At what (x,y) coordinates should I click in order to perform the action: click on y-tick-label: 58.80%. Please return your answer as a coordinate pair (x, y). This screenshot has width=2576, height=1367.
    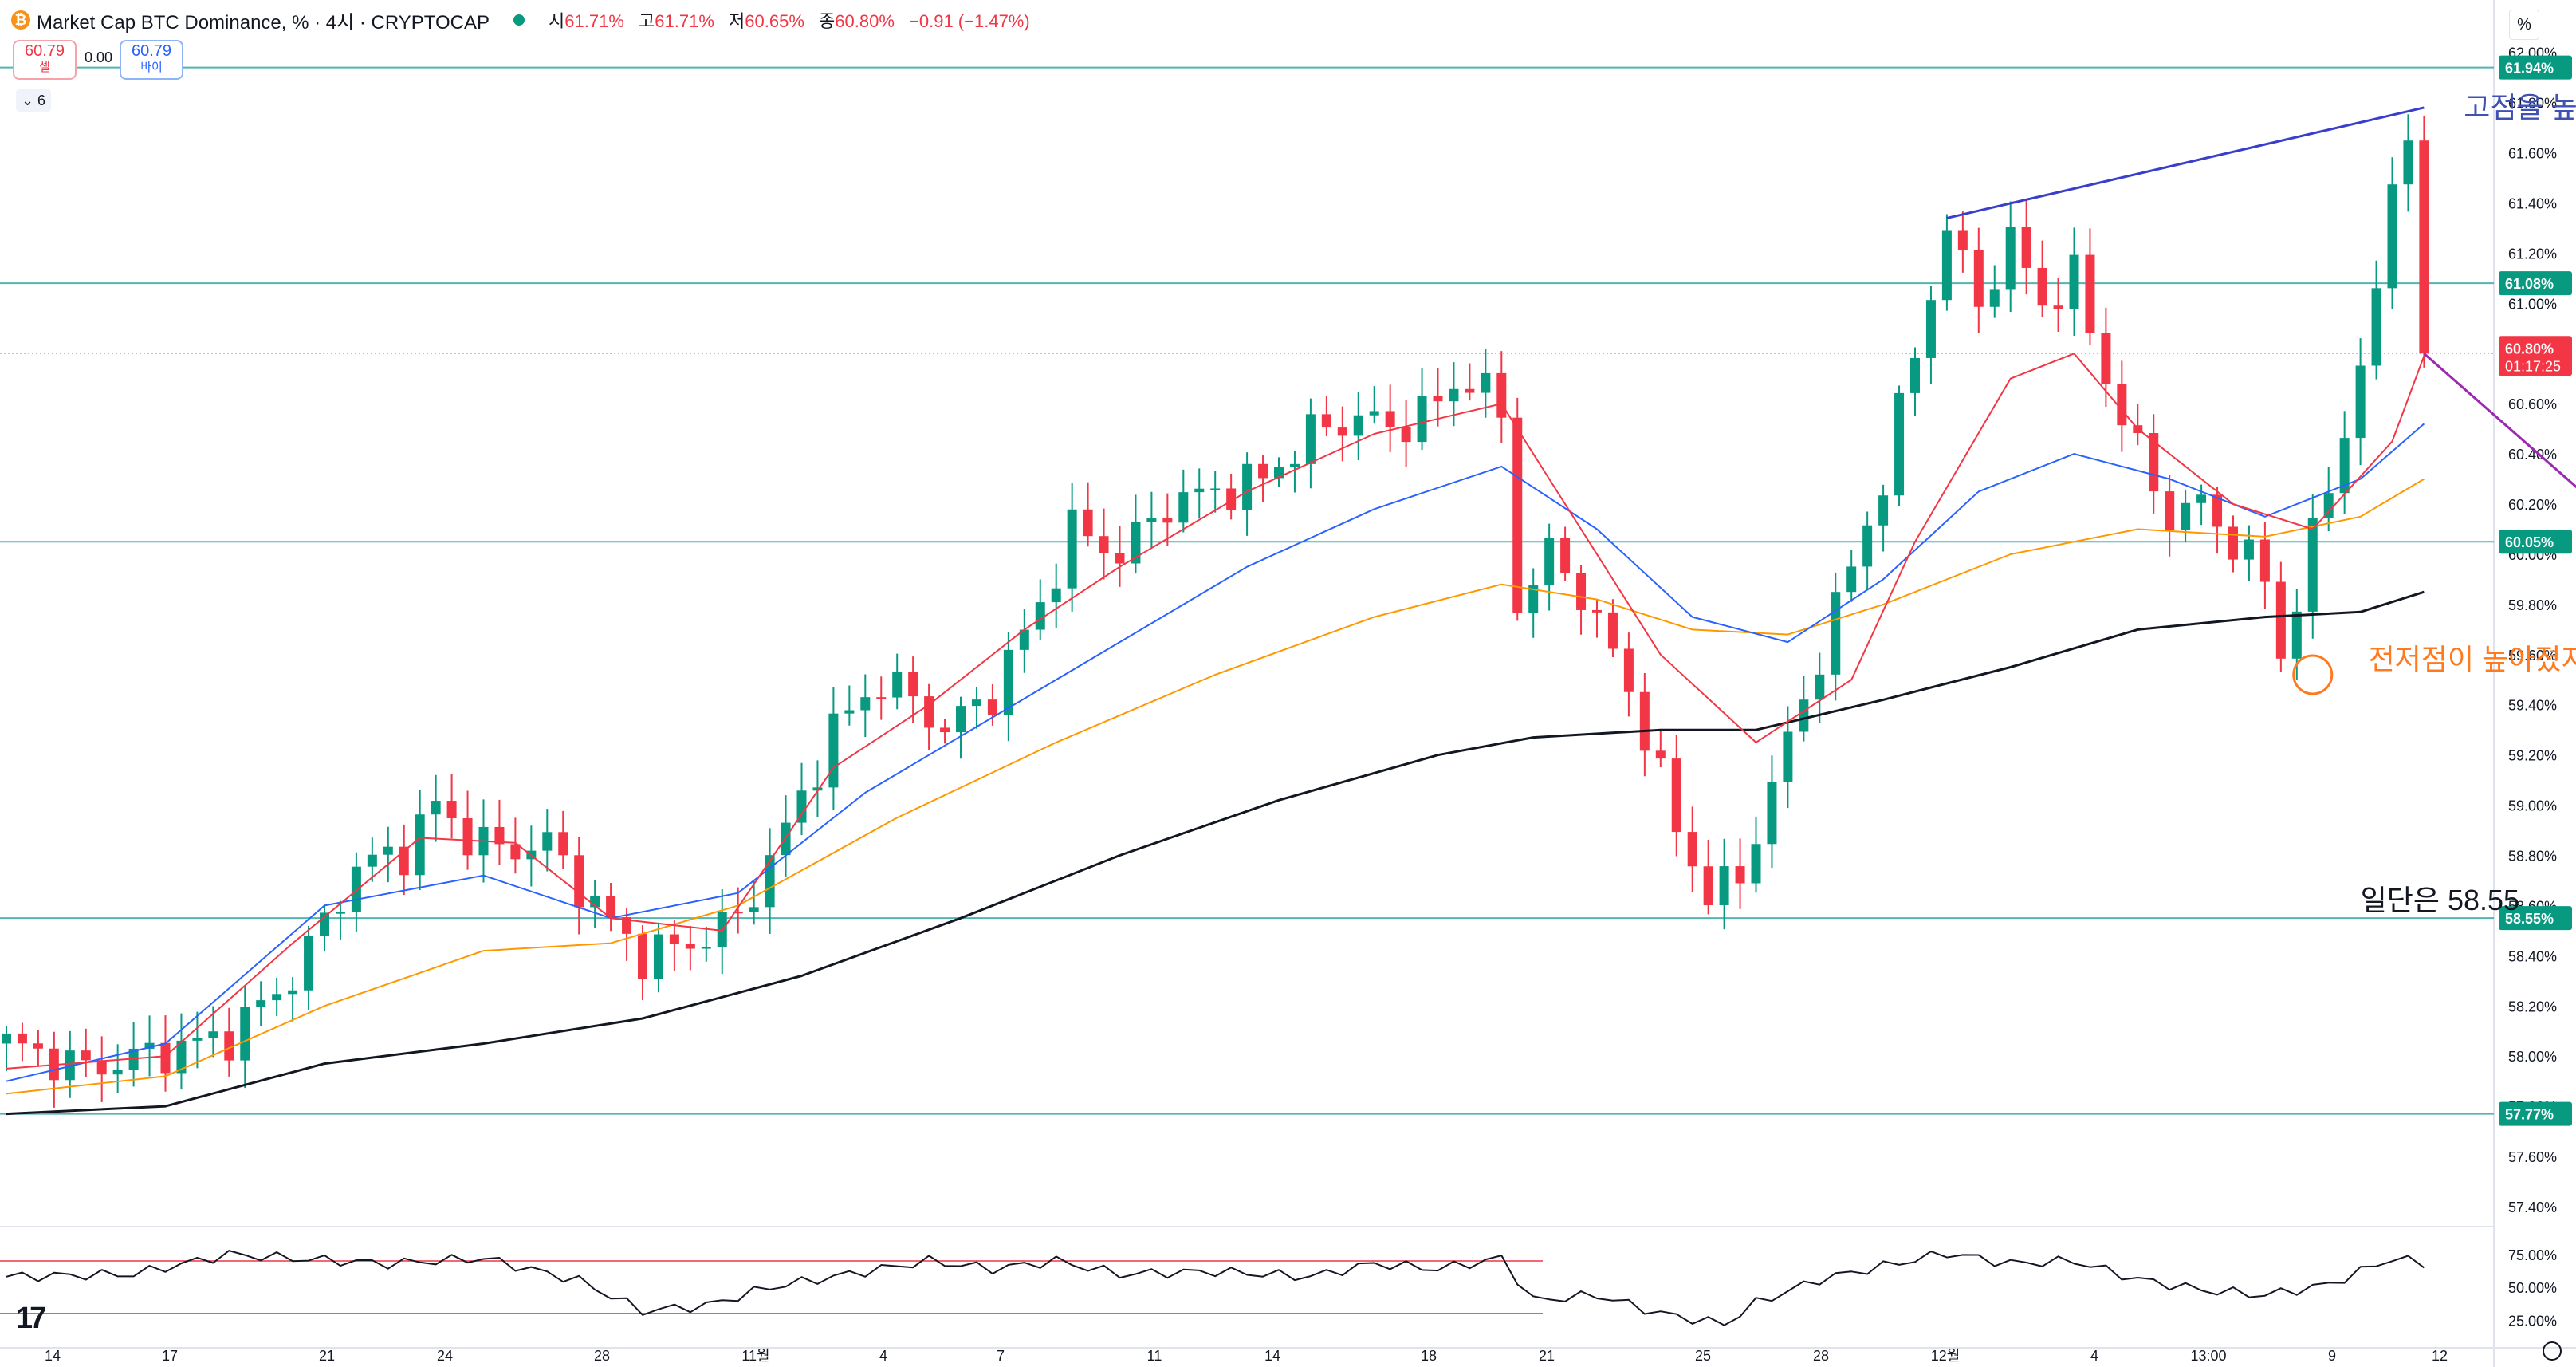
    Looking at the image, I should click on (2533, 857).